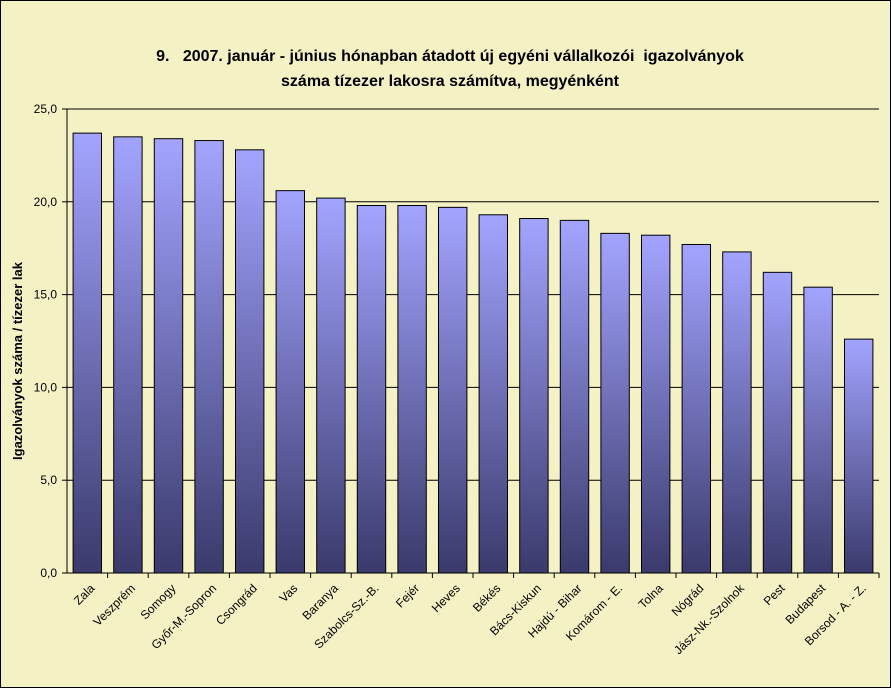 The height and width of the screenshot is (688, 891). What do you see at coordinates (651, 596) in the screenshot?
I see `x-tick-label: Tolna` at bounding box center [651, 596].